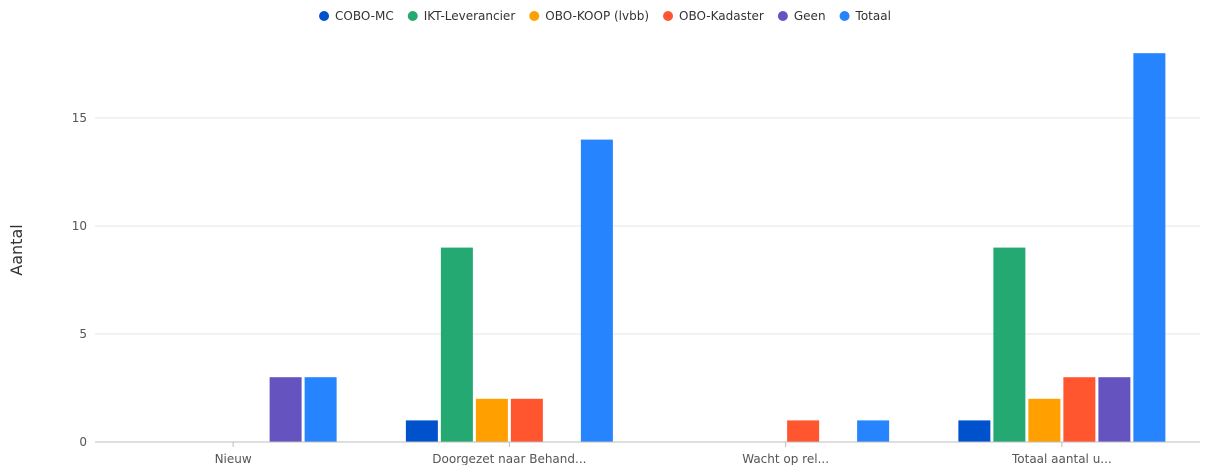 The height and width of the screenshot is (470, 1210). I want to click on legend-item-ikt-leverancier: IKT-Leverancier, so click(461, 16).